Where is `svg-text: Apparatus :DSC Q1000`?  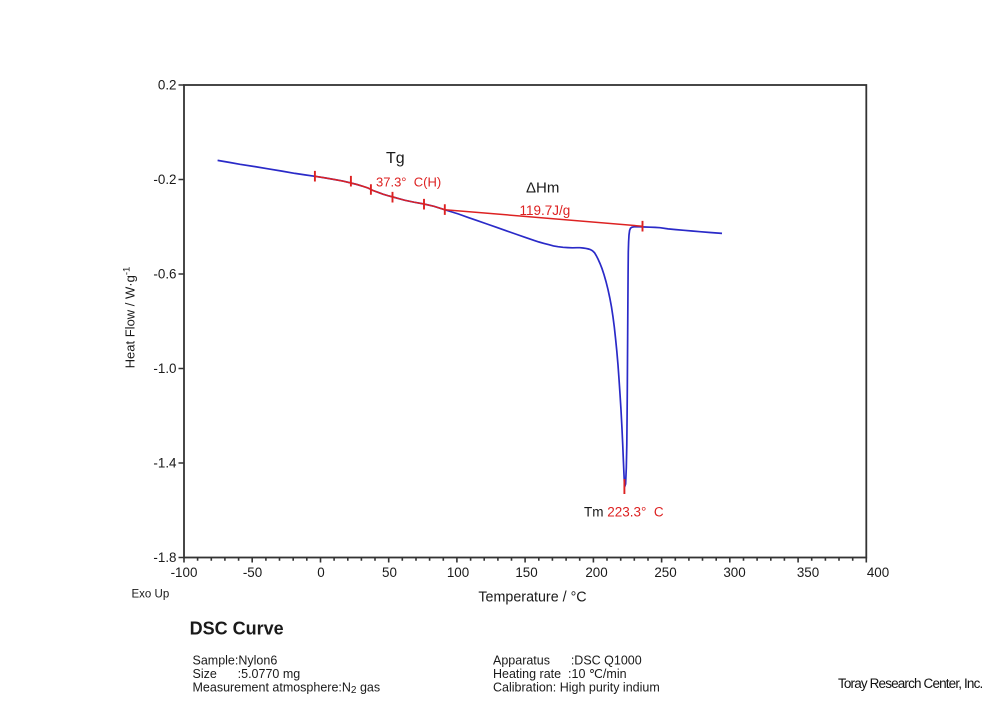
svg-text: Apparatus :DSC Q1000 is located at coordinates (567, 661).